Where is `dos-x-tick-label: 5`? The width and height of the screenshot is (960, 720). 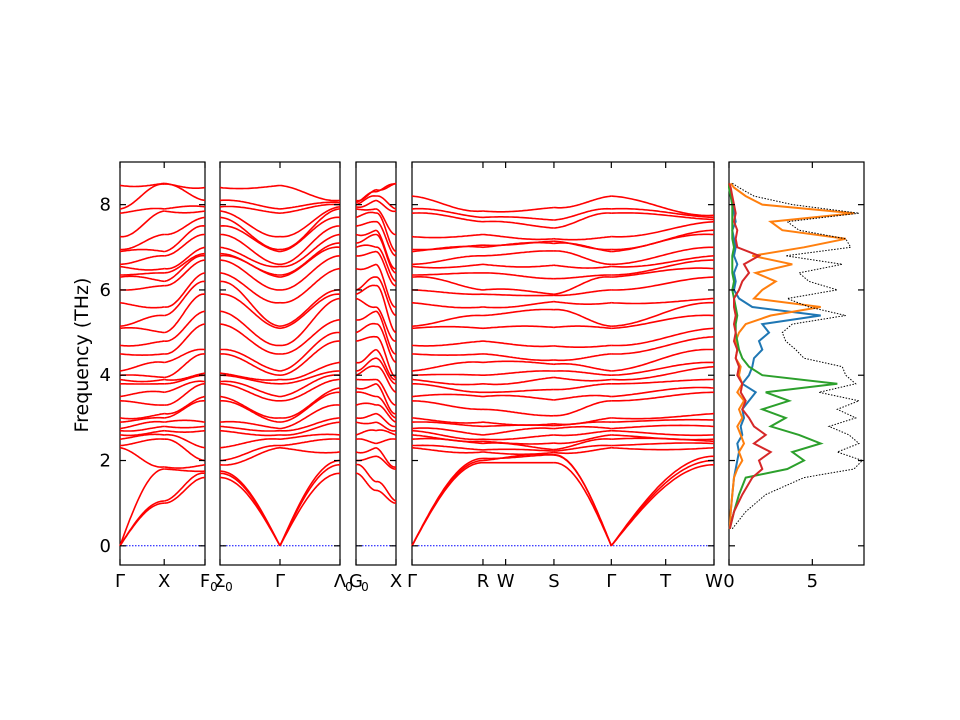 dos-x-tick-label: 5 is located at coordinates (812, 581).